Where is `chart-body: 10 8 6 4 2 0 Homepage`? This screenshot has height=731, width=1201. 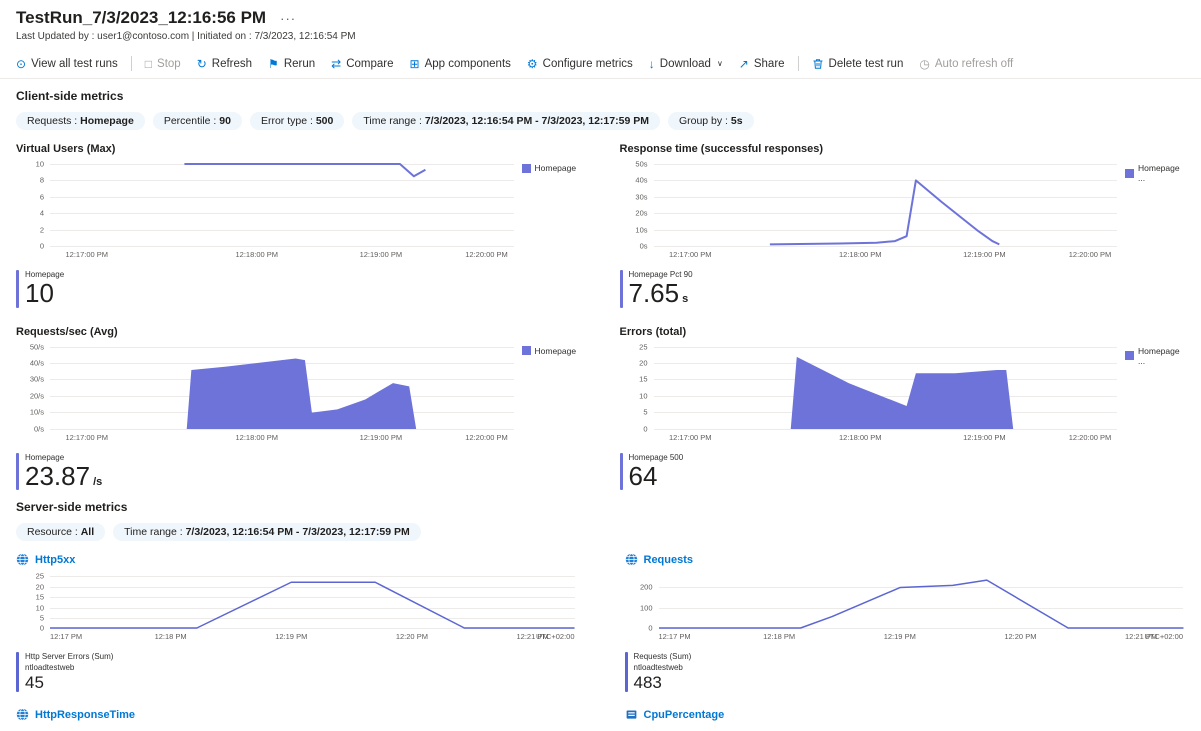
chart-body: 10 8 6 4 2 0 Homepage is located at coordinates (299, 205).